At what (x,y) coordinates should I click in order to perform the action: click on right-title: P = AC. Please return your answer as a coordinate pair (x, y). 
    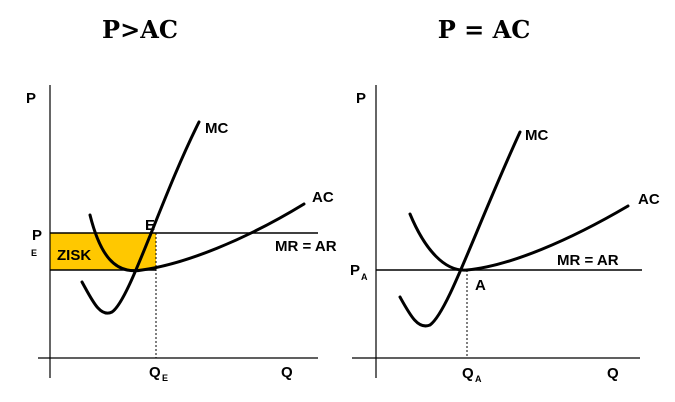
    Looking at the image, I should click on (484, 29).